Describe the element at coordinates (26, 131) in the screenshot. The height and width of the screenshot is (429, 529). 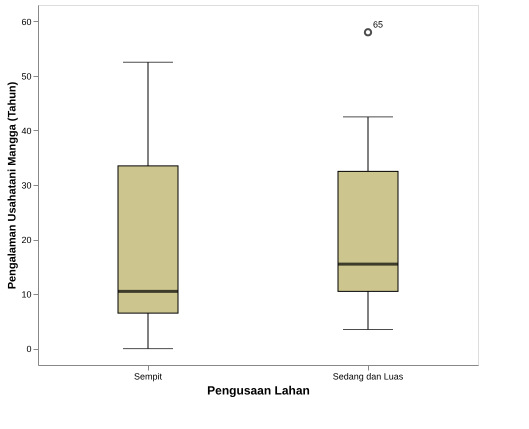
I see `y-tick-label: 40` at that location.